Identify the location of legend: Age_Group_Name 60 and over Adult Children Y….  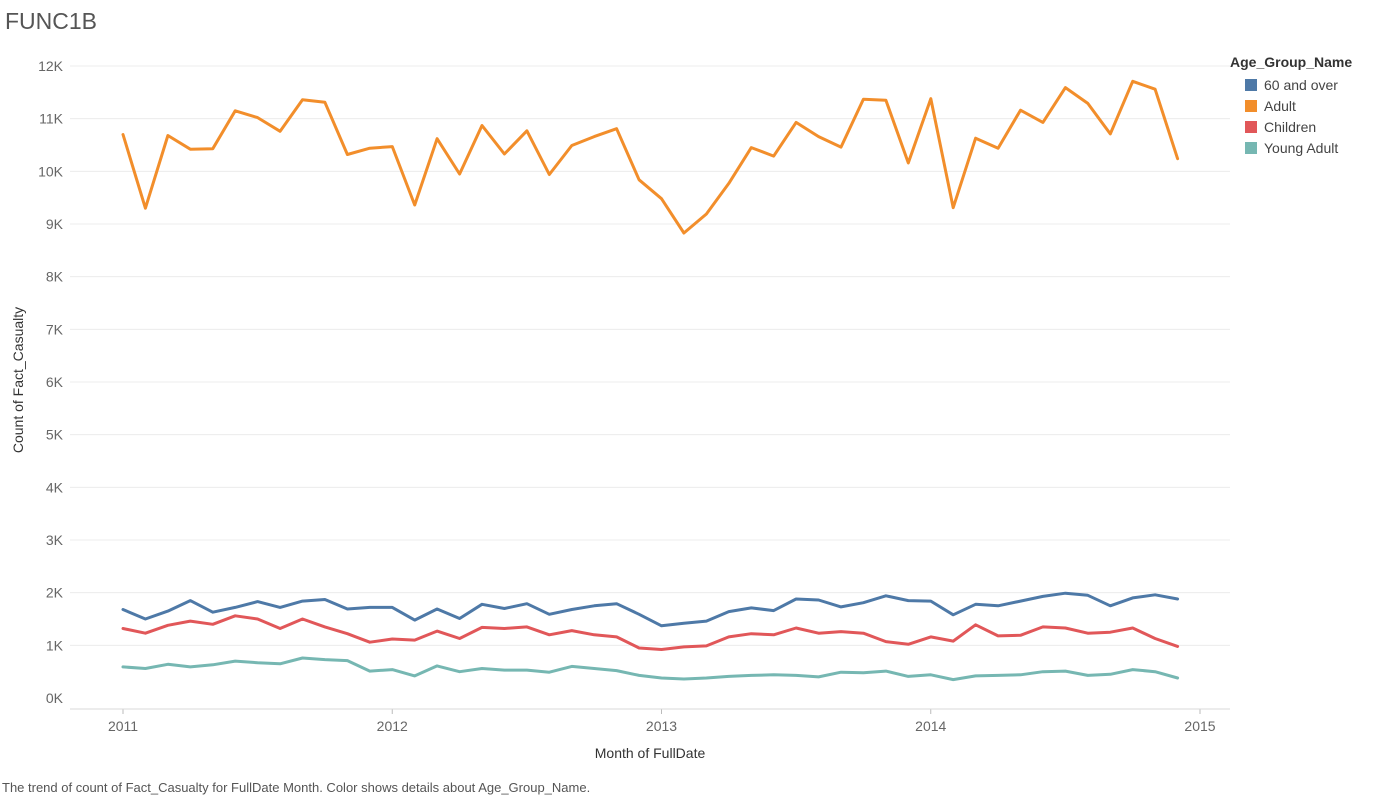
(1291, 106).